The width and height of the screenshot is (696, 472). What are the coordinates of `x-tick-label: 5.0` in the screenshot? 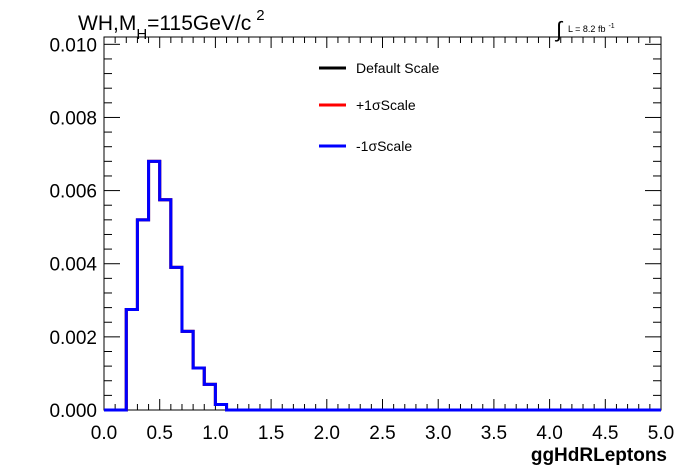 It's located at (661, 433).